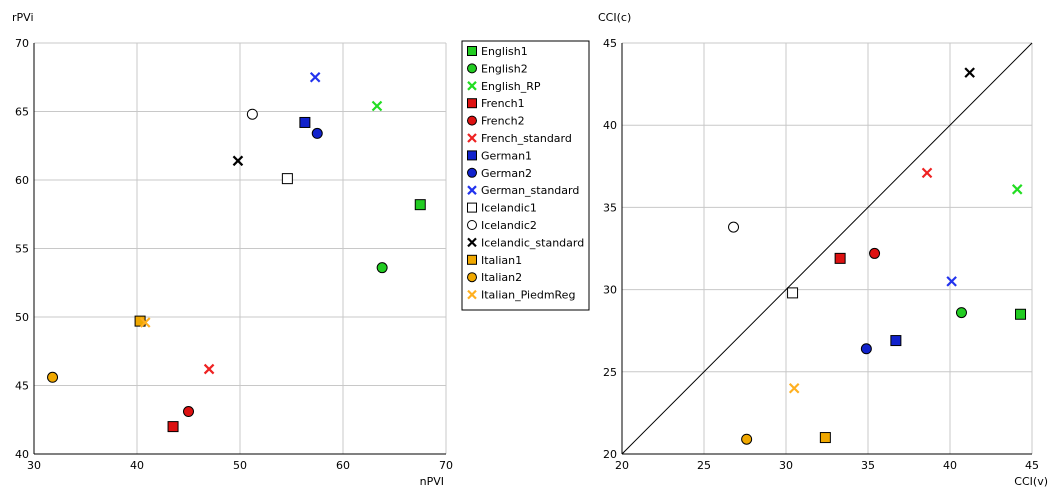 Image resolution: width=1050 pixels, height=488 pixels. Describe the element at coordinates (530, 190) in the screenshot. I see `legend-label: German_standard` at that location.